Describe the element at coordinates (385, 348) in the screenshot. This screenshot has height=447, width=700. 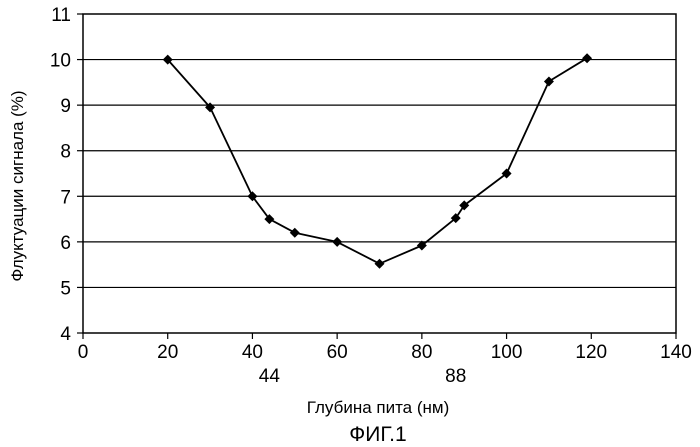
I see `x-axis-ticks: 0 20 40 60 80 100 120 140` at that location.